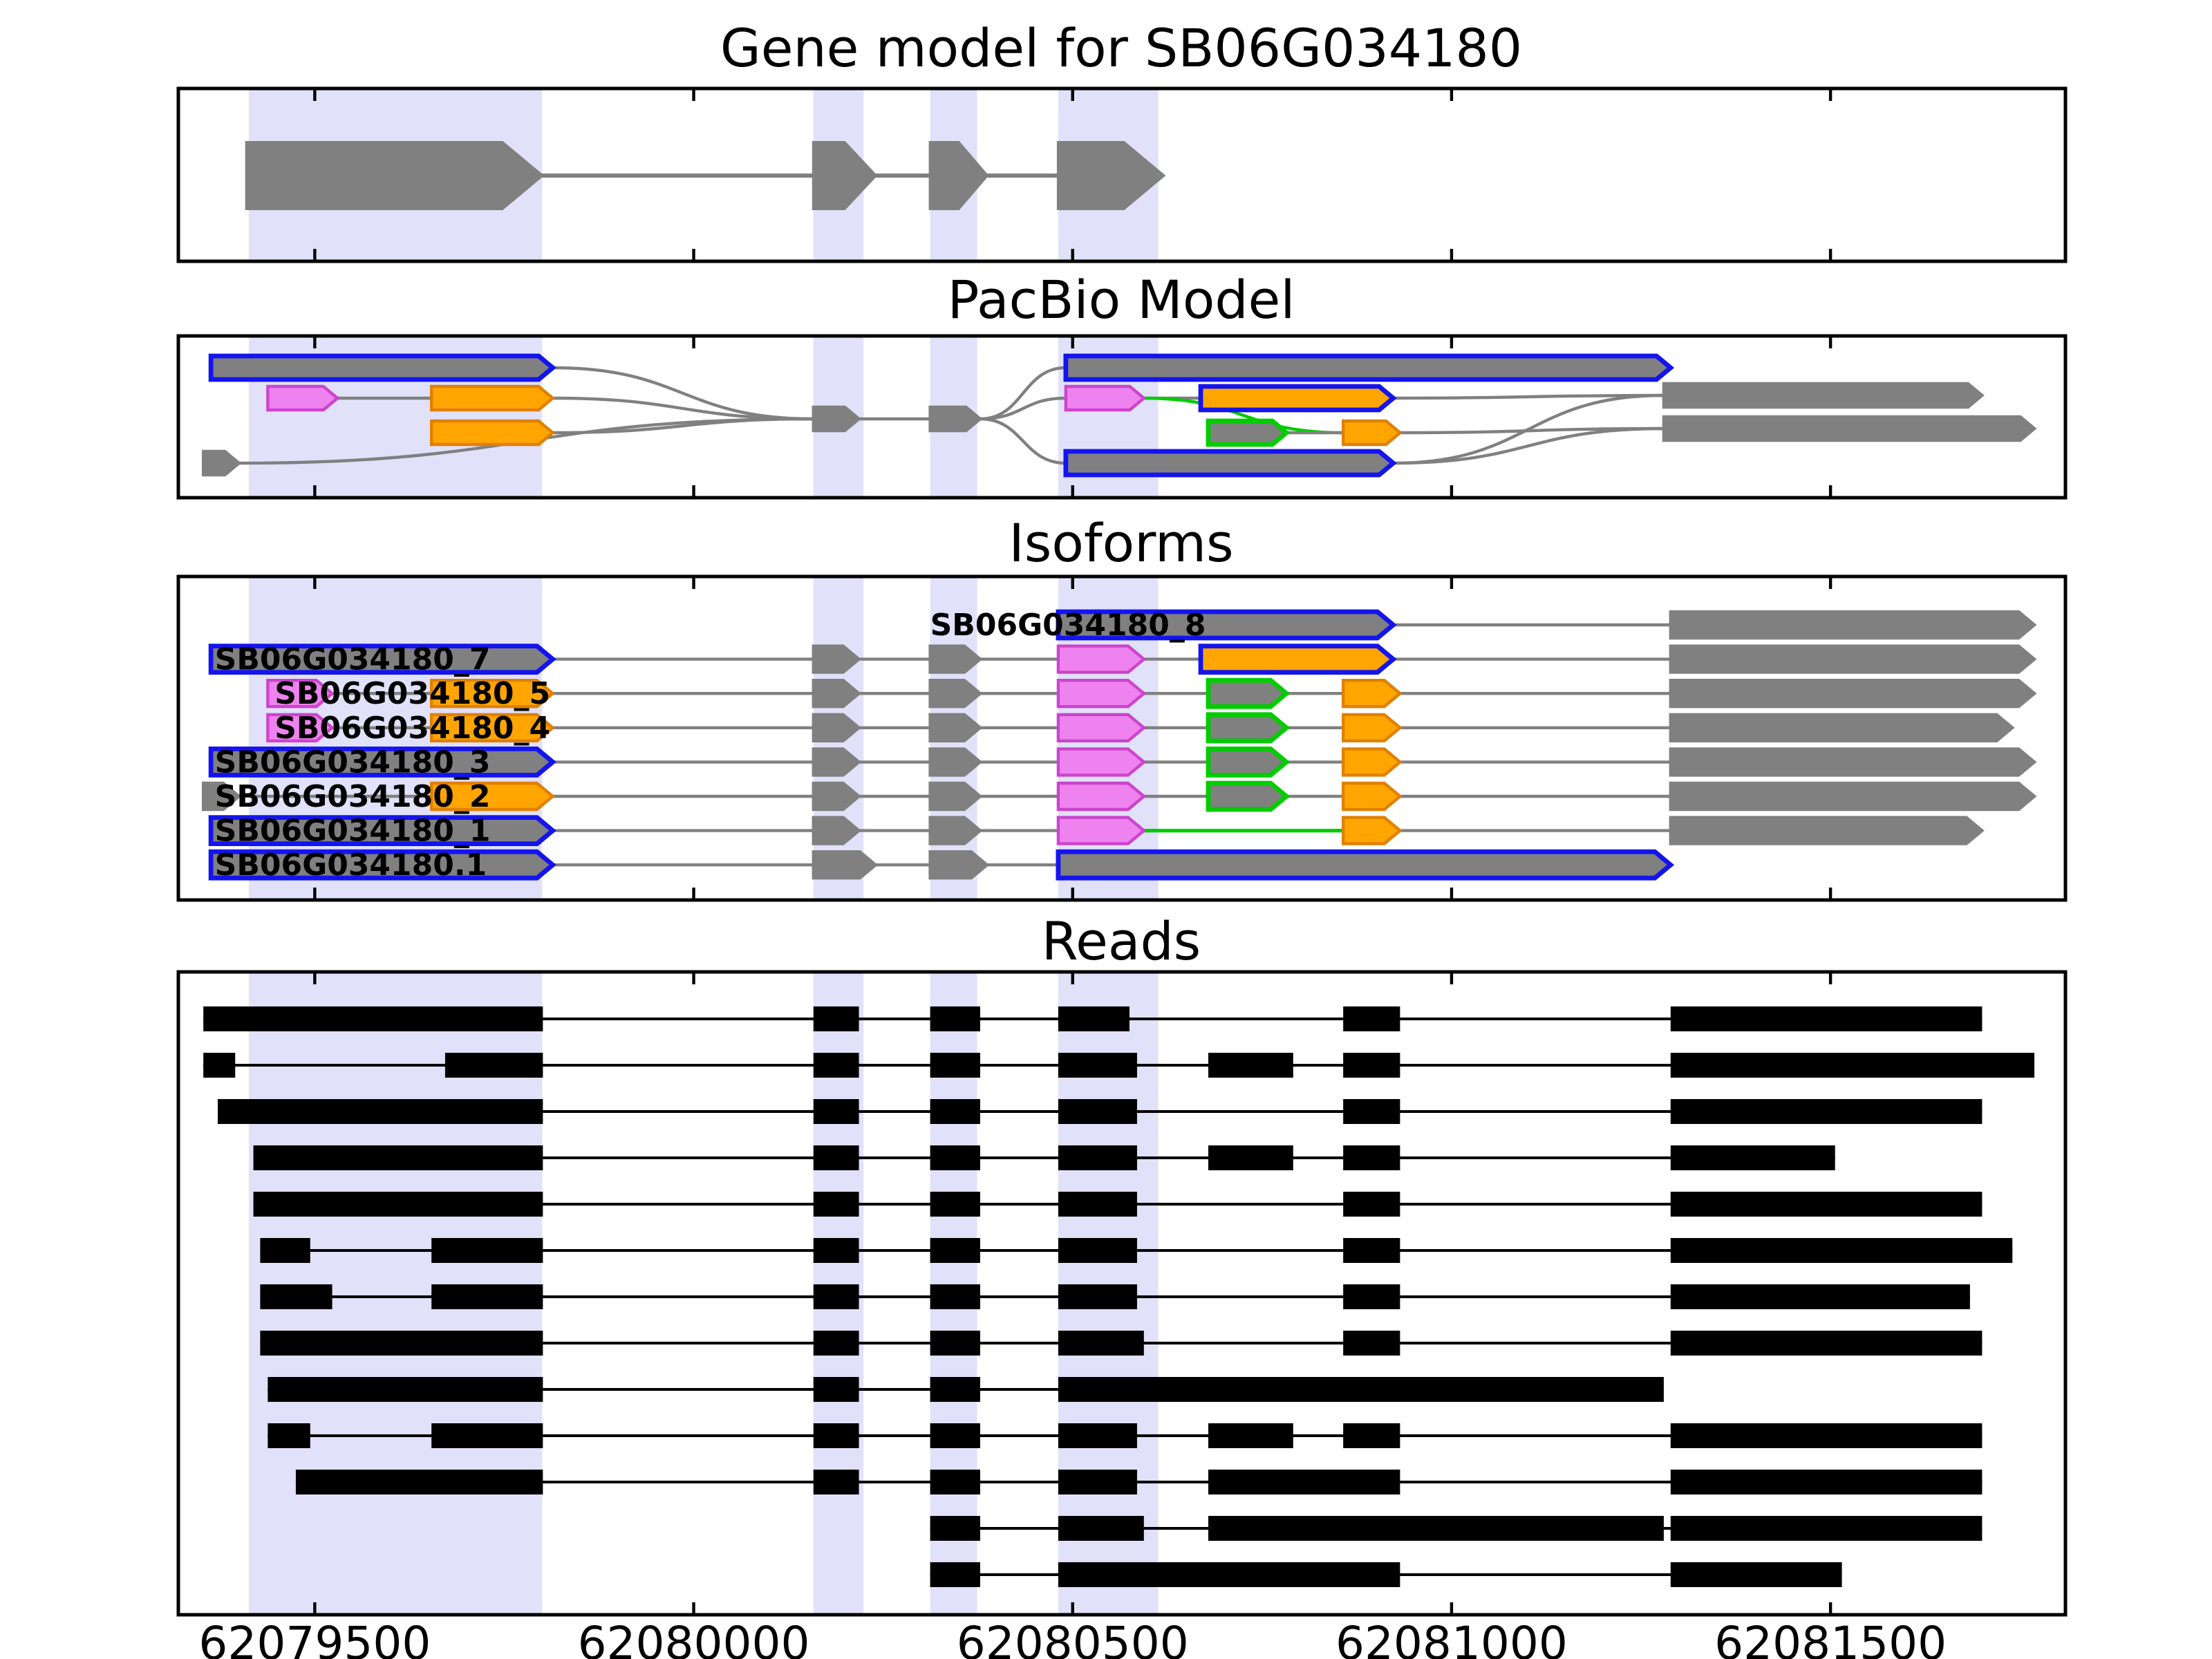 This screenshot has height=1659, width=2212. I want to click on panel-gene-model, so click(1122, 174).